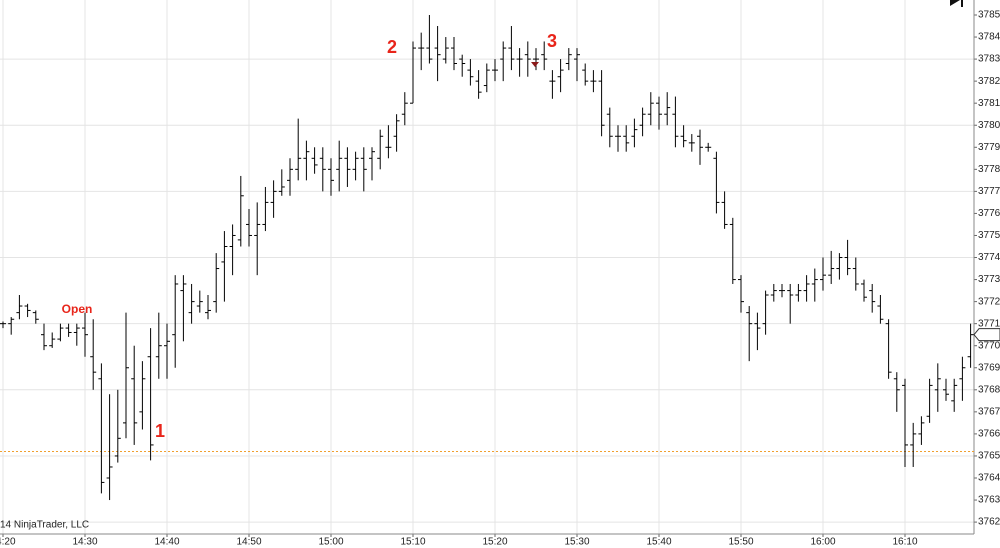  I want to click on x-tick-label: 15:40, so click(658, 542).